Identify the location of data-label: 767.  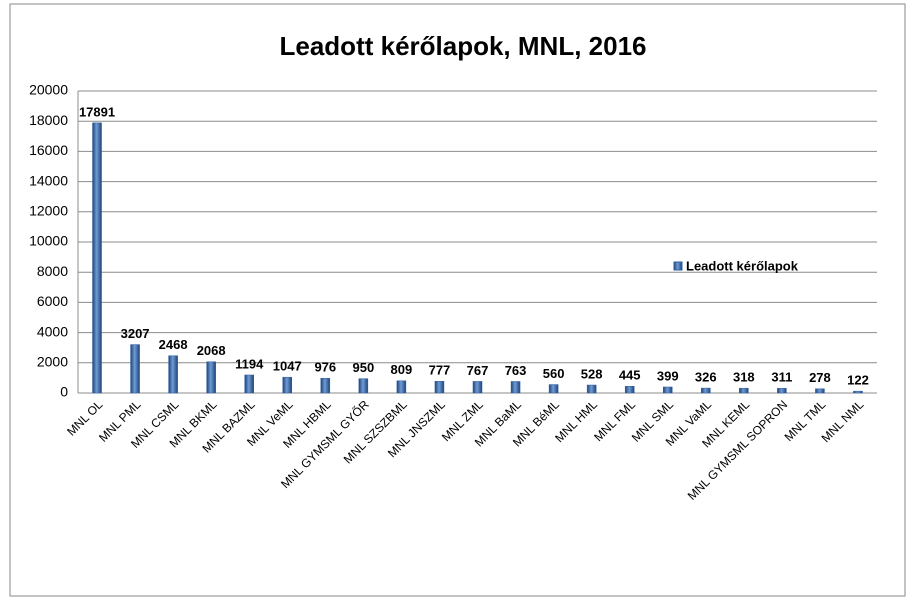
(478, 370).